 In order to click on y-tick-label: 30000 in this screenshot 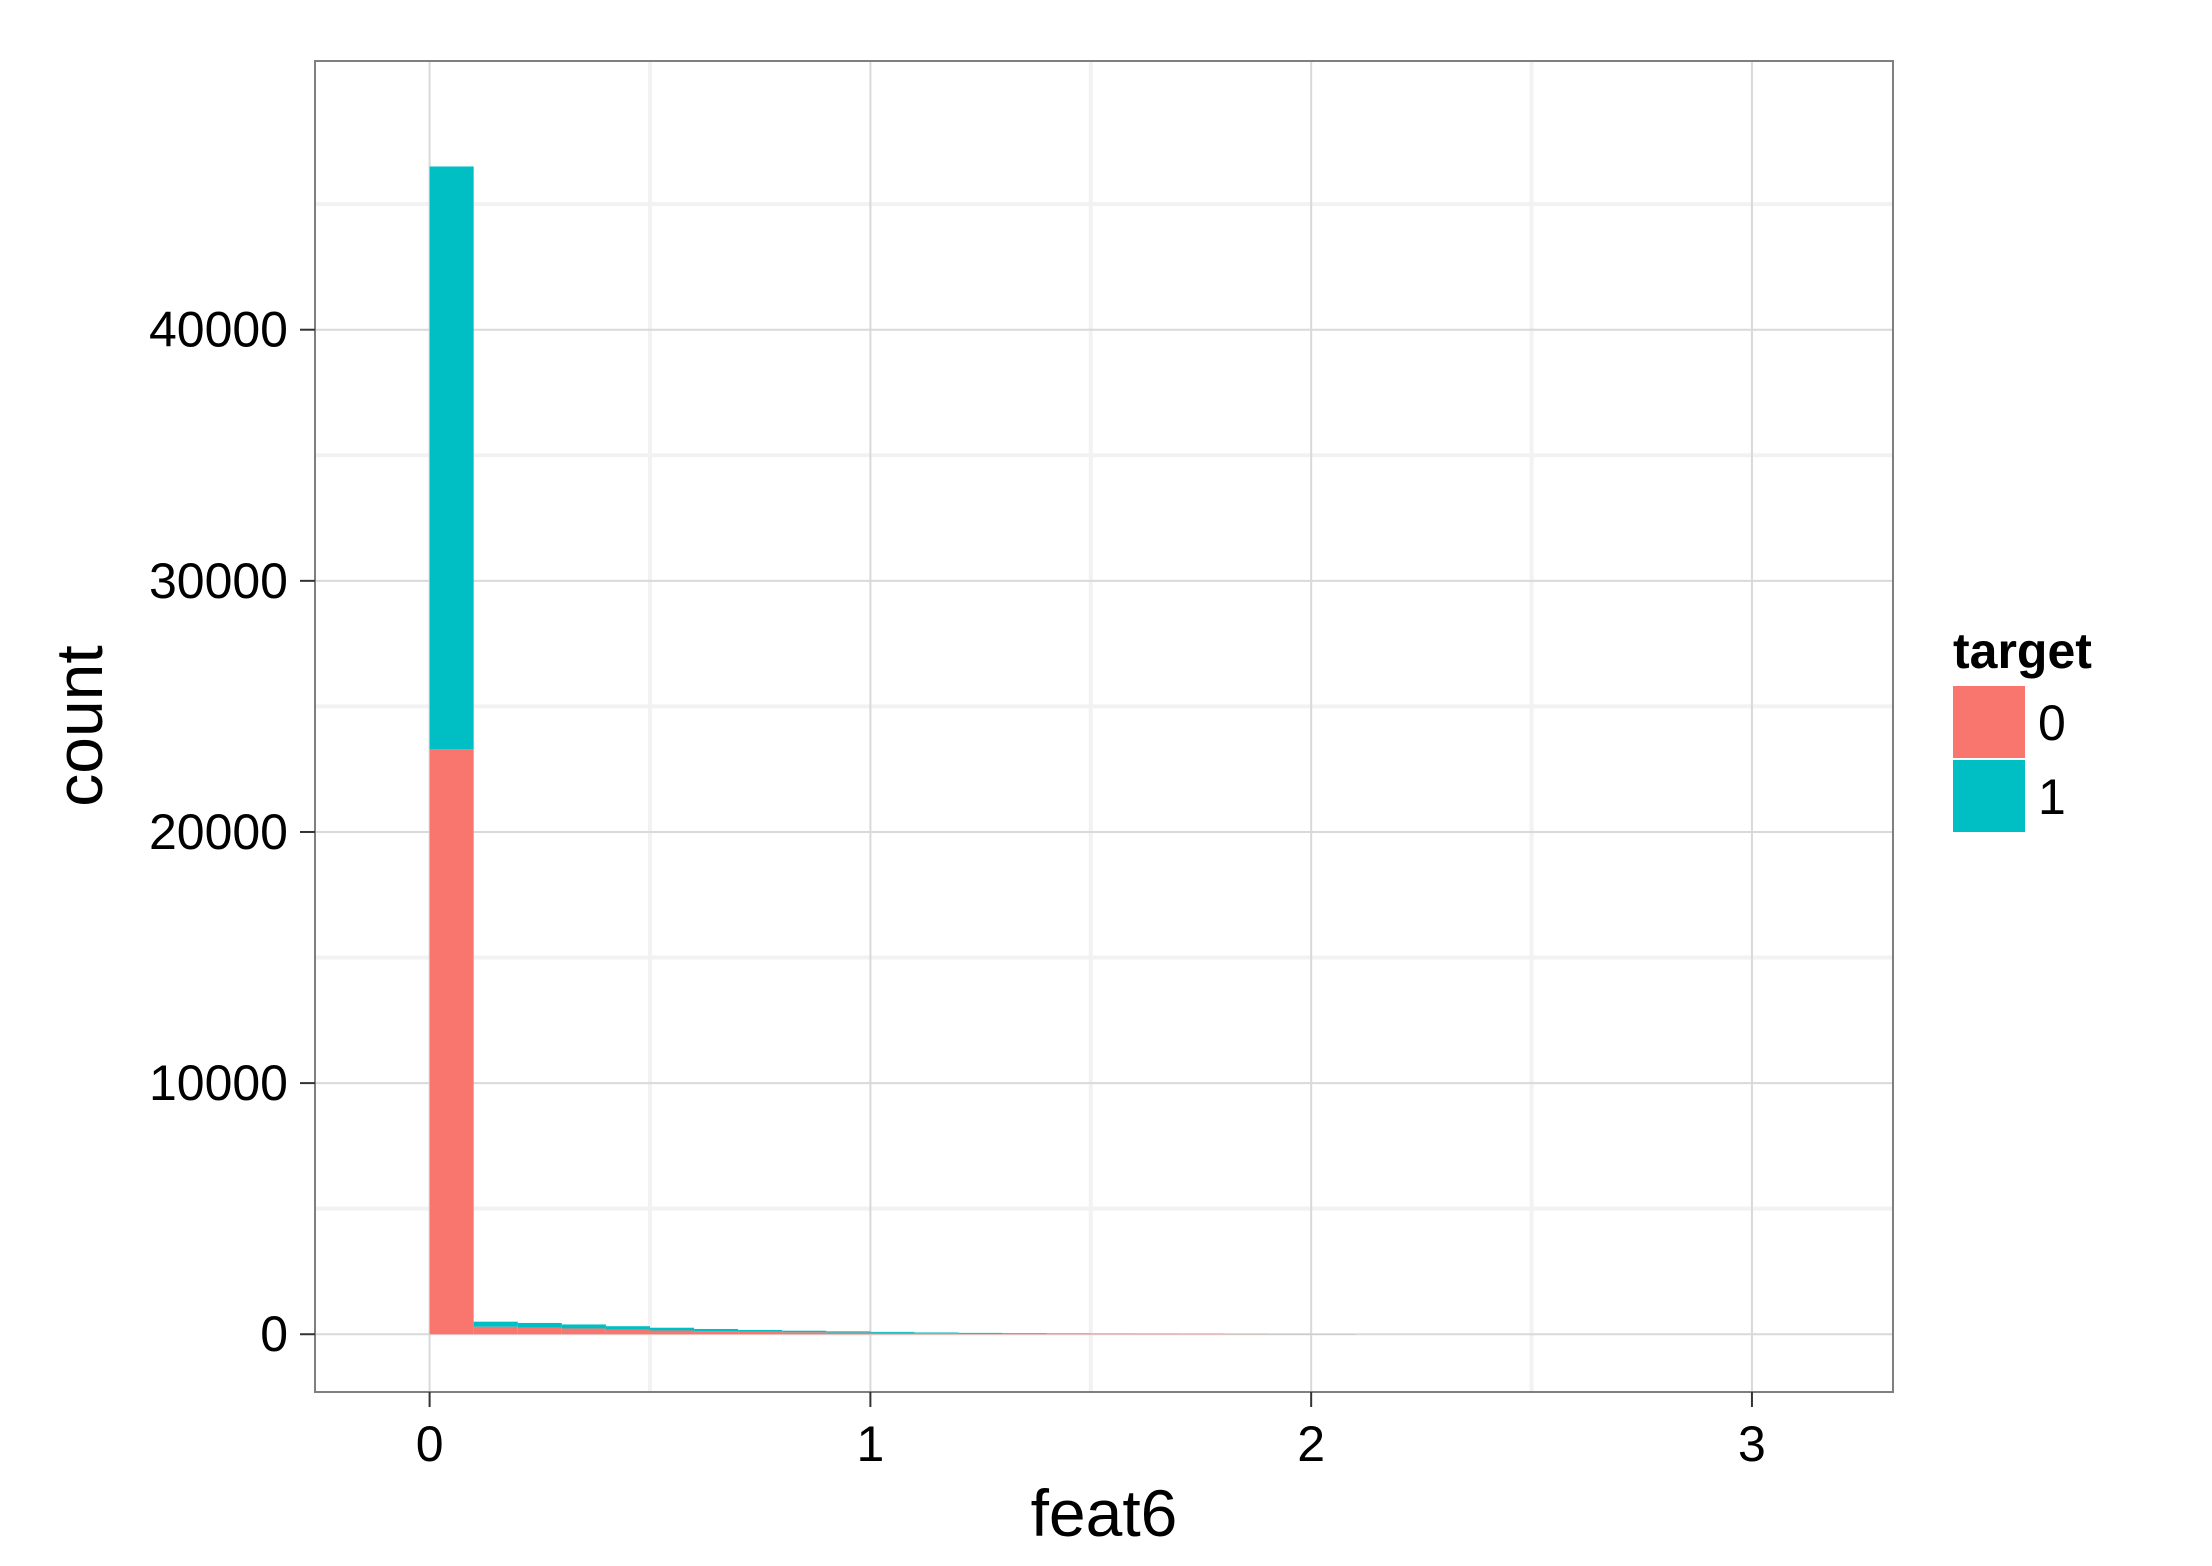, I will do `click(218, 581)`.